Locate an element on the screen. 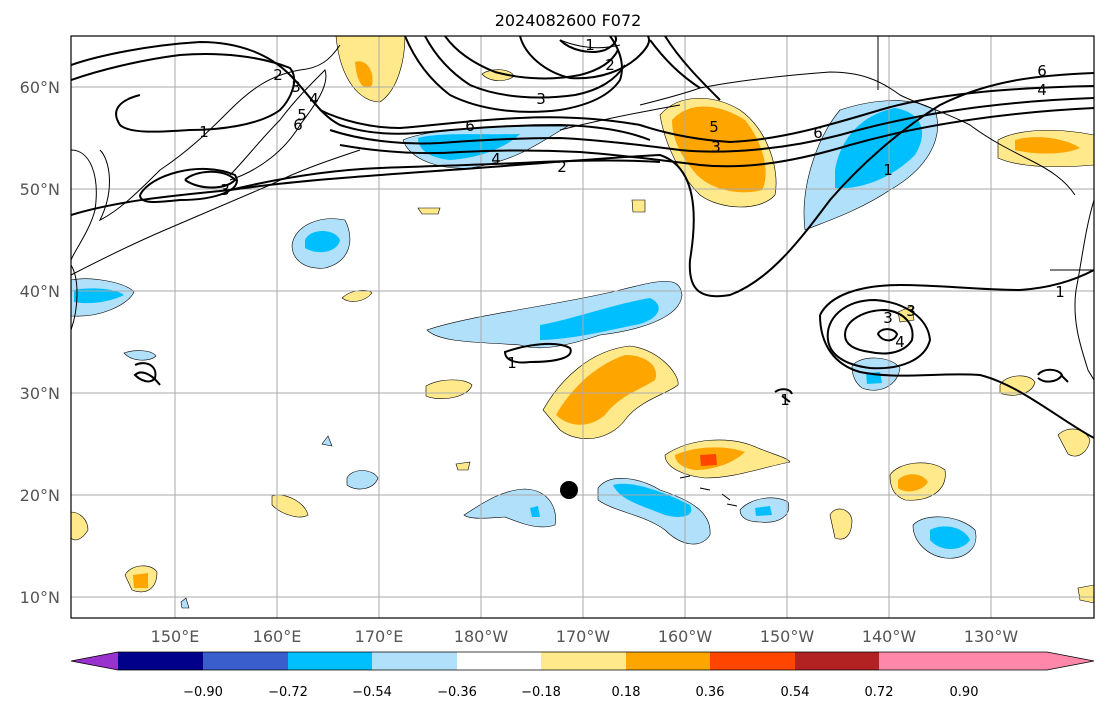 This screenshot has width=1105, height=712. black-dot-icon is located at coordinates (569, 490).